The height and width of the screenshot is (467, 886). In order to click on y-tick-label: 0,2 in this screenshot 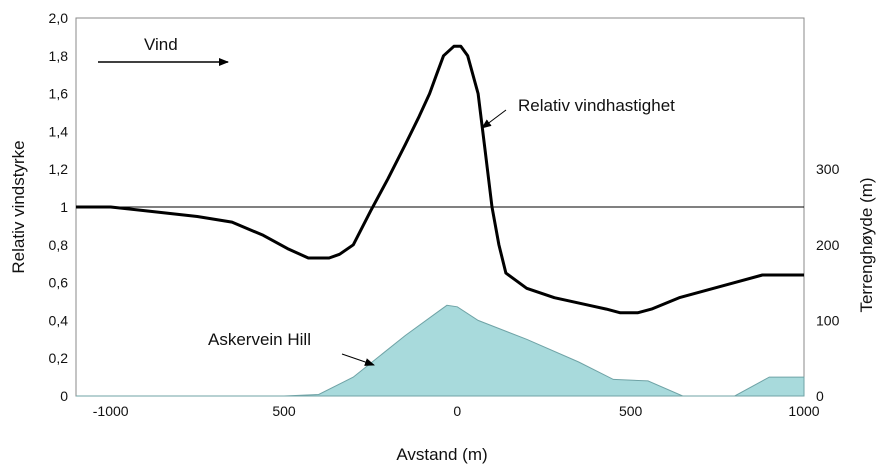, I will do `click(59, 358)`.